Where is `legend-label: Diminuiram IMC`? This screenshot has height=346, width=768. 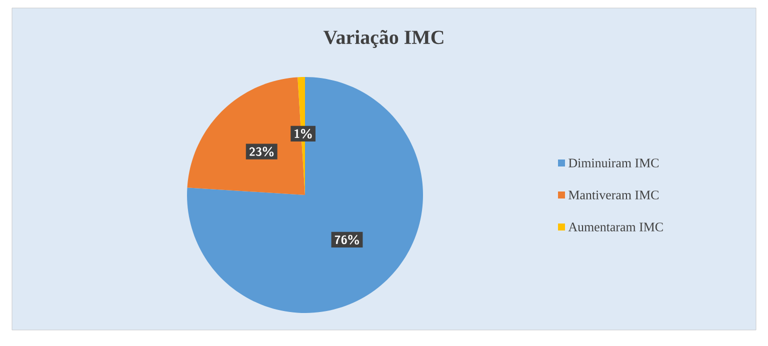
legend-label: Diminuiram IMC is located at coordinates (613, 163).